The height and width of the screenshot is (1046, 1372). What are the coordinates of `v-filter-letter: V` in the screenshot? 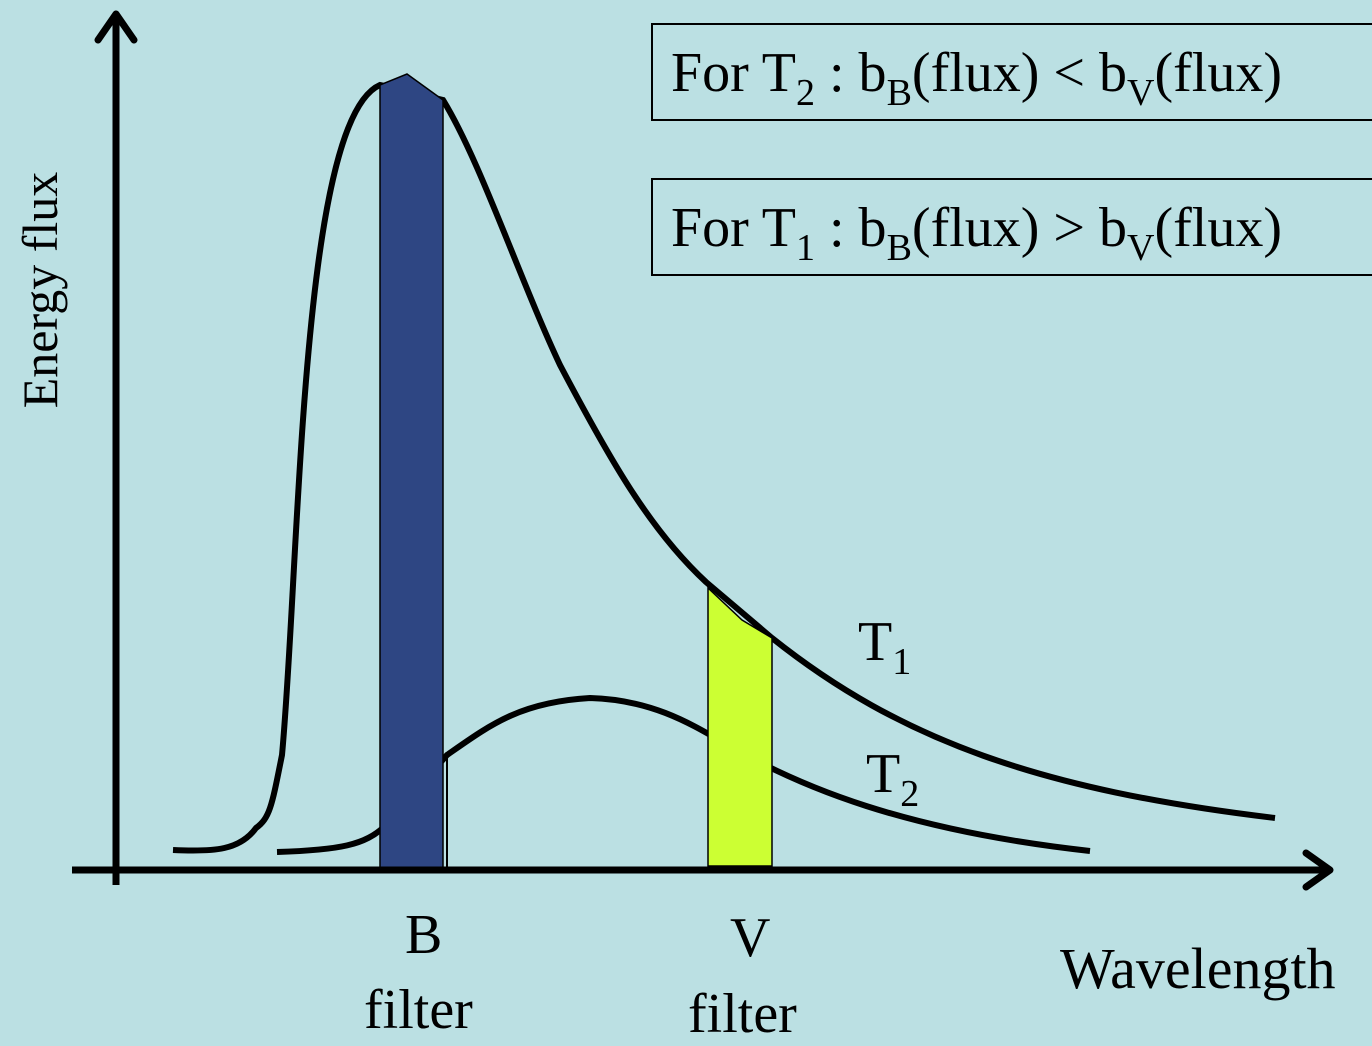 It's located at (750, 938).